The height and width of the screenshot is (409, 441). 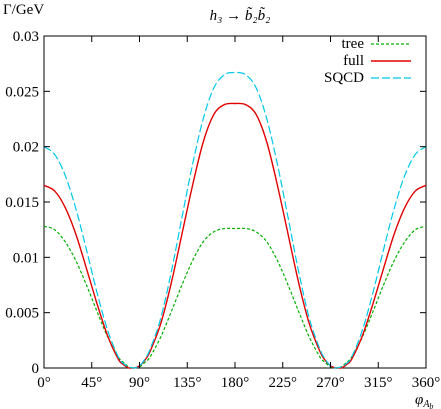 I want to click on y-axis-title: Γ/GeV, so click(x=23, y=10).